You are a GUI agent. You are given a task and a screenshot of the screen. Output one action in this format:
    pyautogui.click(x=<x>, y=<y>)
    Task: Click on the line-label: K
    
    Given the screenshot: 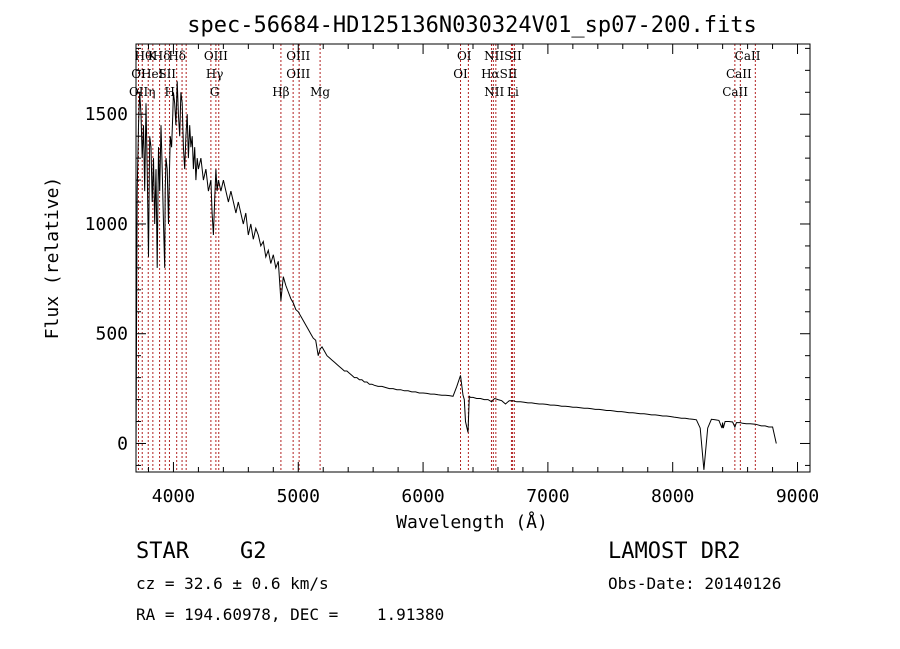 What is the action you would take?
    pyautogui.click(x=153, y=56)
    